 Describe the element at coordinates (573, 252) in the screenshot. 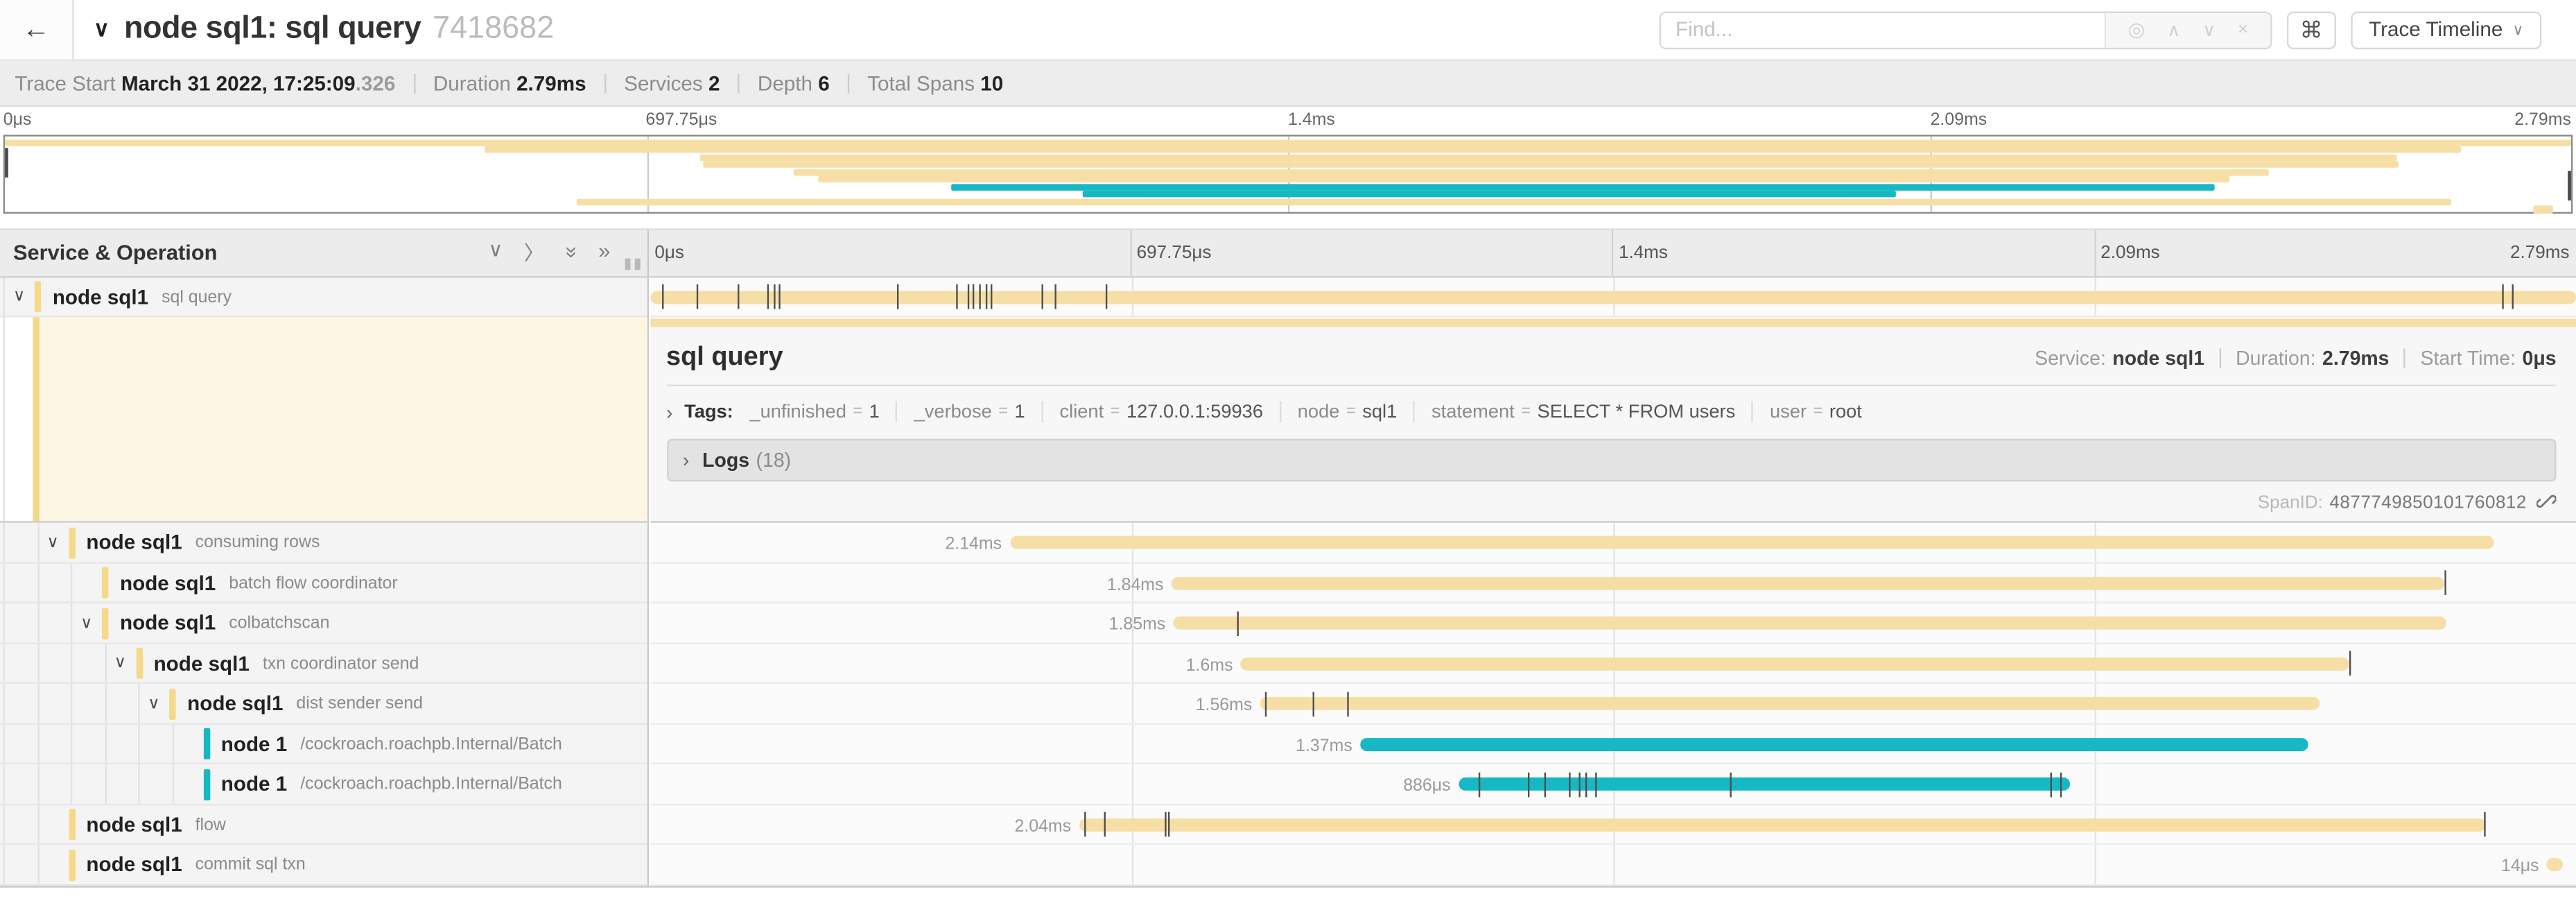

I see `collapse-all-icon: »` at that location.